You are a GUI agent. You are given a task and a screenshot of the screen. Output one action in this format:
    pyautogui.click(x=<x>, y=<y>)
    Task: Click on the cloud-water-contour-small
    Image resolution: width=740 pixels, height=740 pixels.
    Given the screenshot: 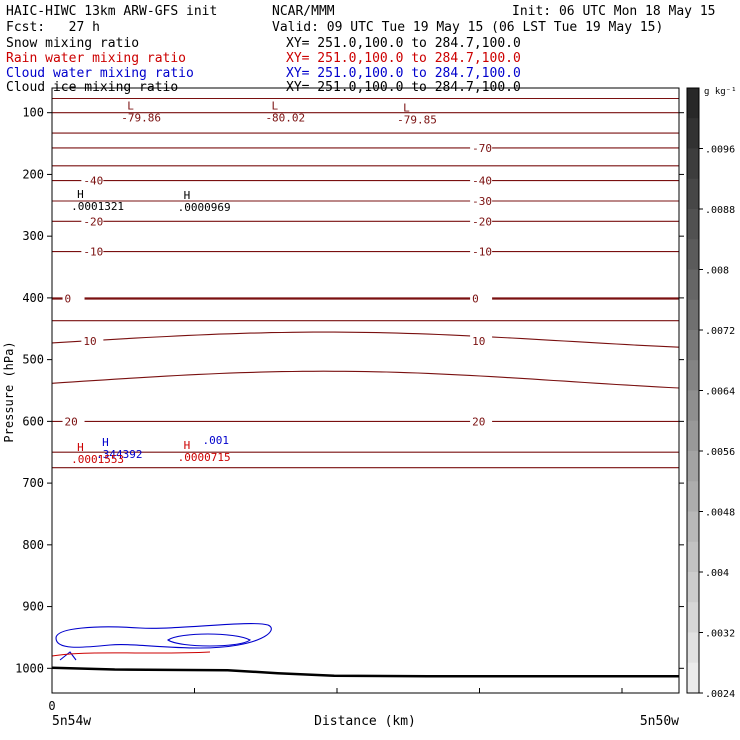 What is the action you would take?
    pyautogui.click(x=68, y=656)
    